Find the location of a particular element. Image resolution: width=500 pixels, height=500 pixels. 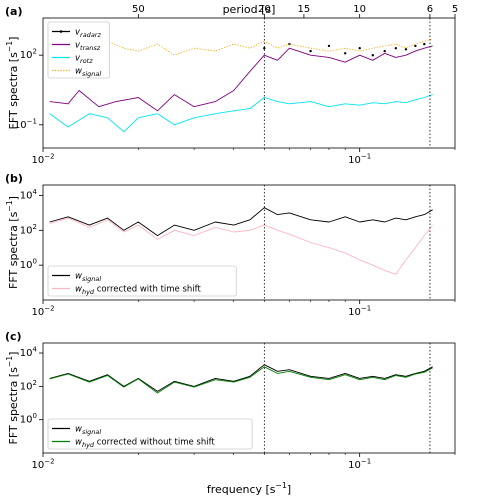

period-tick-label: 20 is located at coordinates (264, 9).